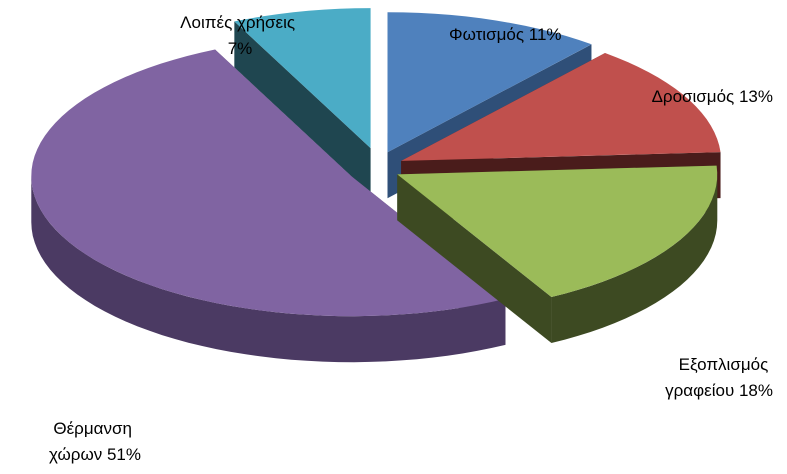  Describe the element at coordinates (474, 259) in the screenshot. I see `pie-slice-equipment-edge-end` at that location.